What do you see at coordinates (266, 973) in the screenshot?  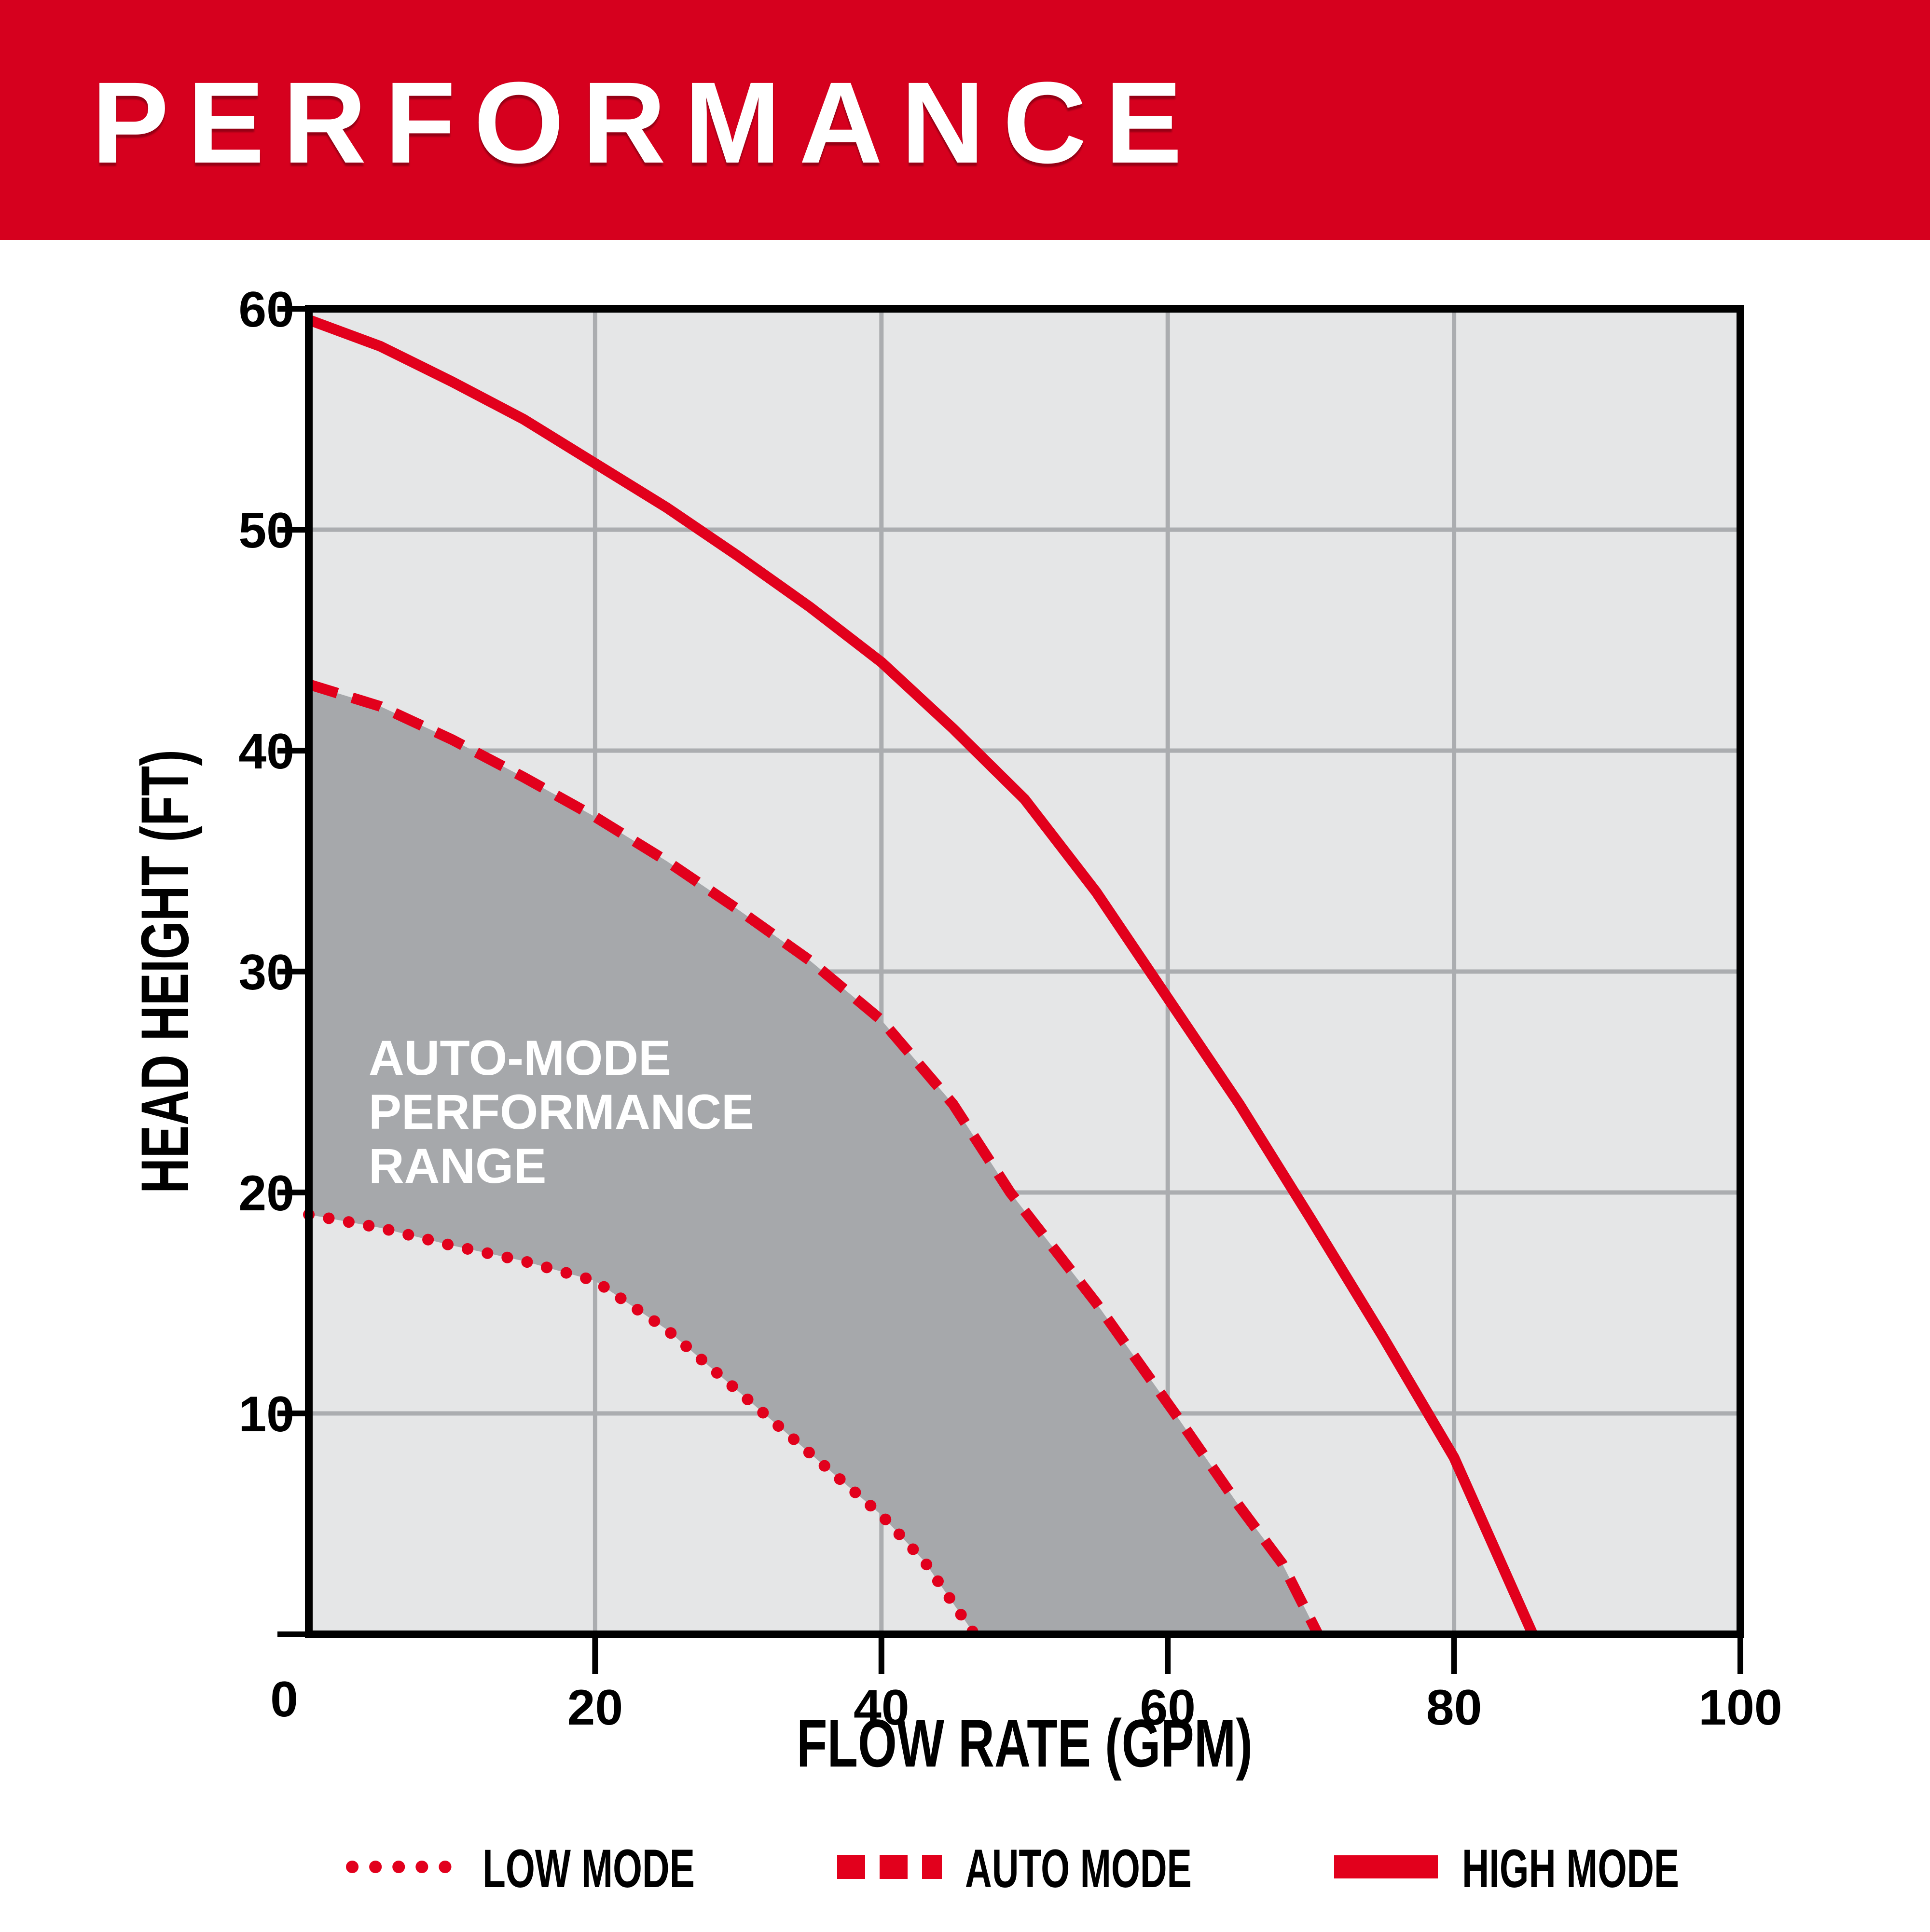 I see `y-tick-label-30: 30` at bounding box center [266, 973].